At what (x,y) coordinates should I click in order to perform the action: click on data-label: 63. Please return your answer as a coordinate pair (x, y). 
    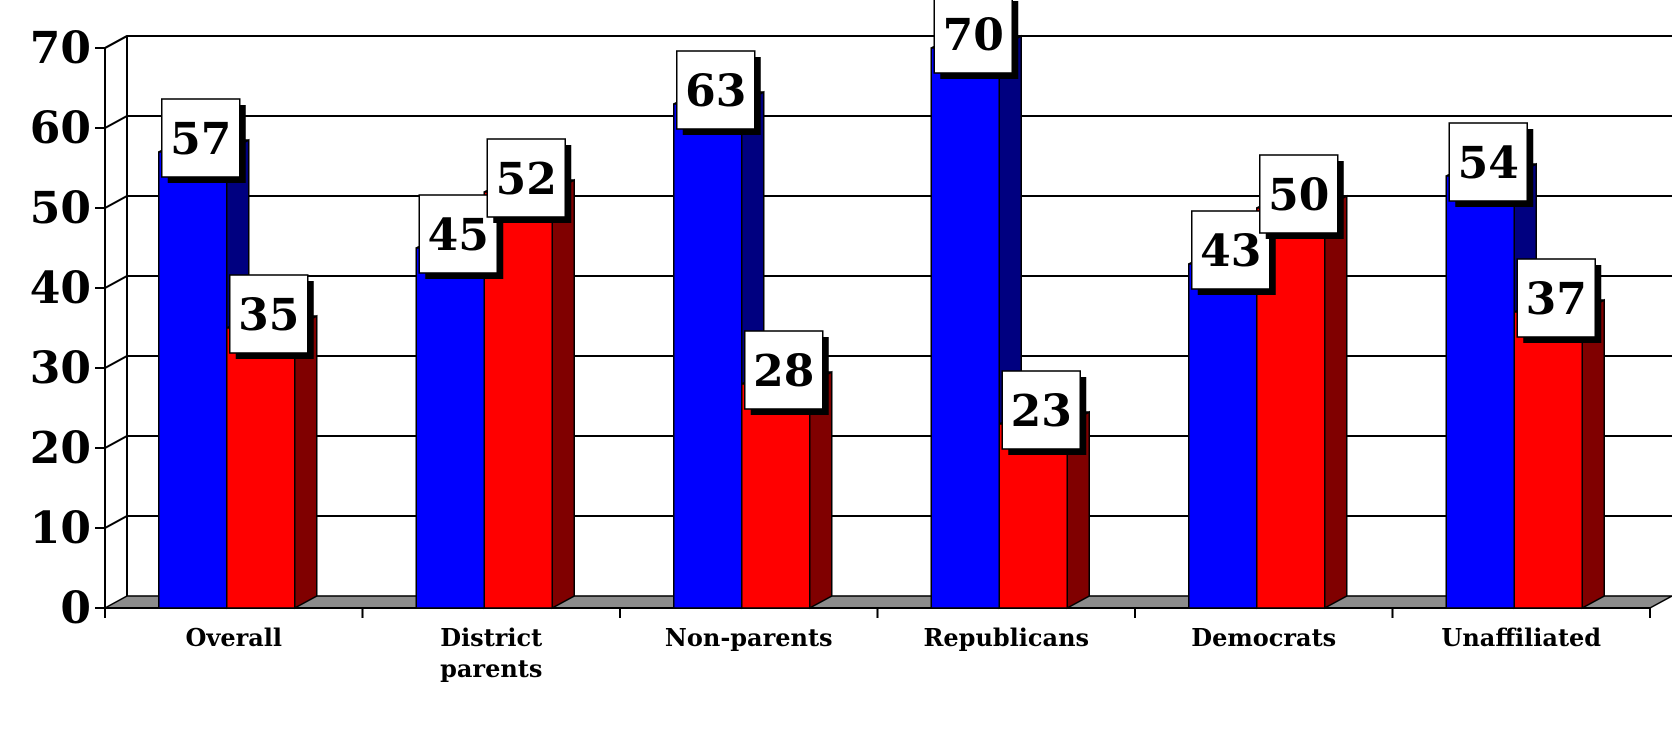
    Looking at the image, I should click on (715, 91).